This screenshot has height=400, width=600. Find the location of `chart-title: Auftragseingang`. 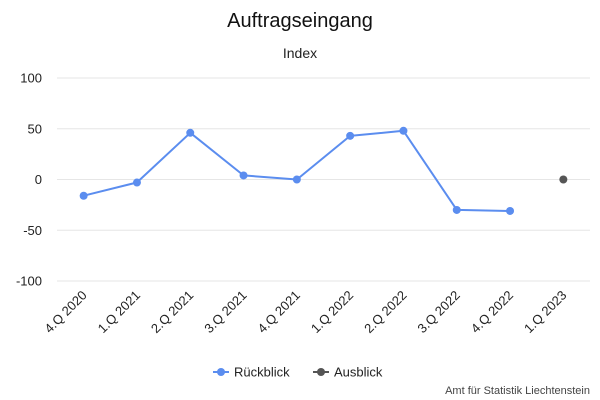

chart-title: Auftragseingang is located at coordinates (300, 21).